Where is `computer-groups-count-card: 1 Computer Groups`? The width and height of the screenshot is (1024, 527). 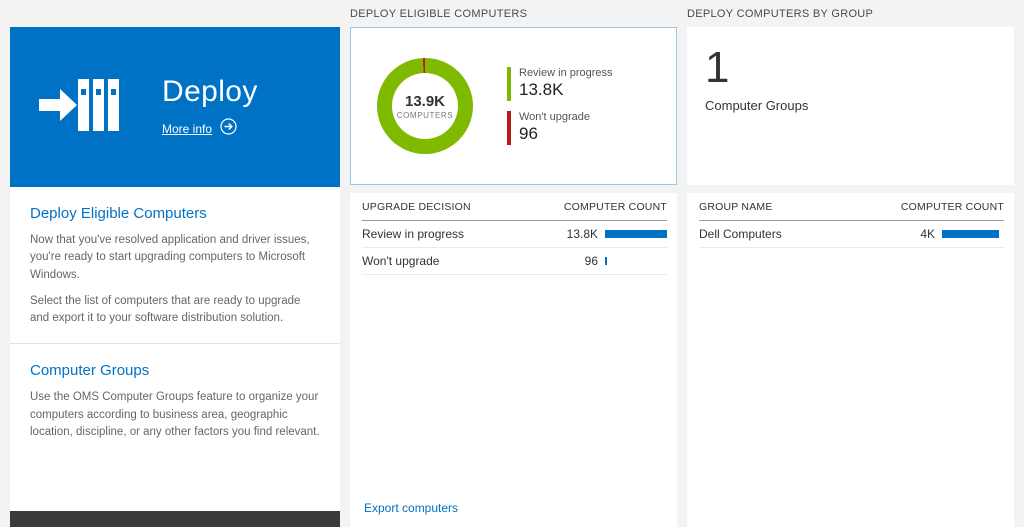
computer-groups-count-card: 1 Computer Groups is located at coordinates (850, 106).